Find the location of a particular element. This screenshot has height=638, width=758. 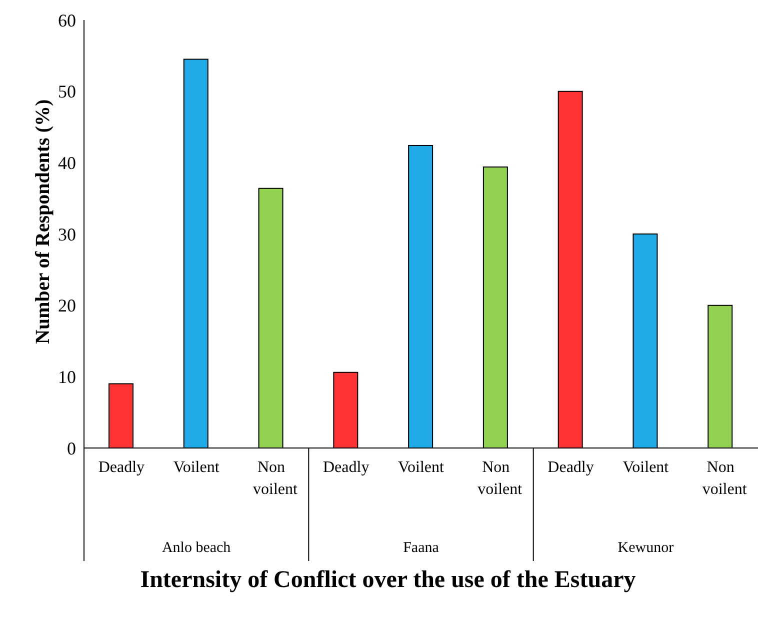

y-tick-label: 40 is located at coordinates (67, 163).